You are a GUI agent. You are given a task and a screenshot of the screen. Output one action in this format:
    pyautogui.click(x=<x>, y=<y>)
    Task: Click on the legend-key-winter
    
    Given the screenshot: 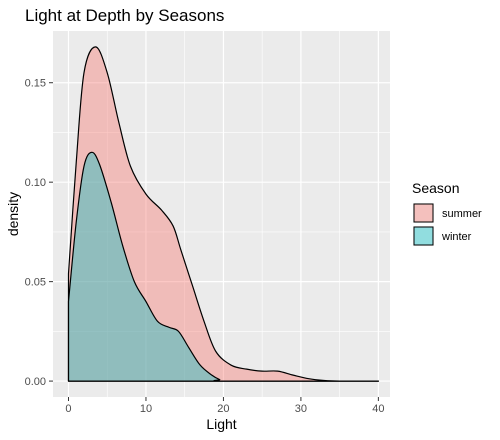 What is the action you would take?
    pyautogui.click(x=423, y=236)
    